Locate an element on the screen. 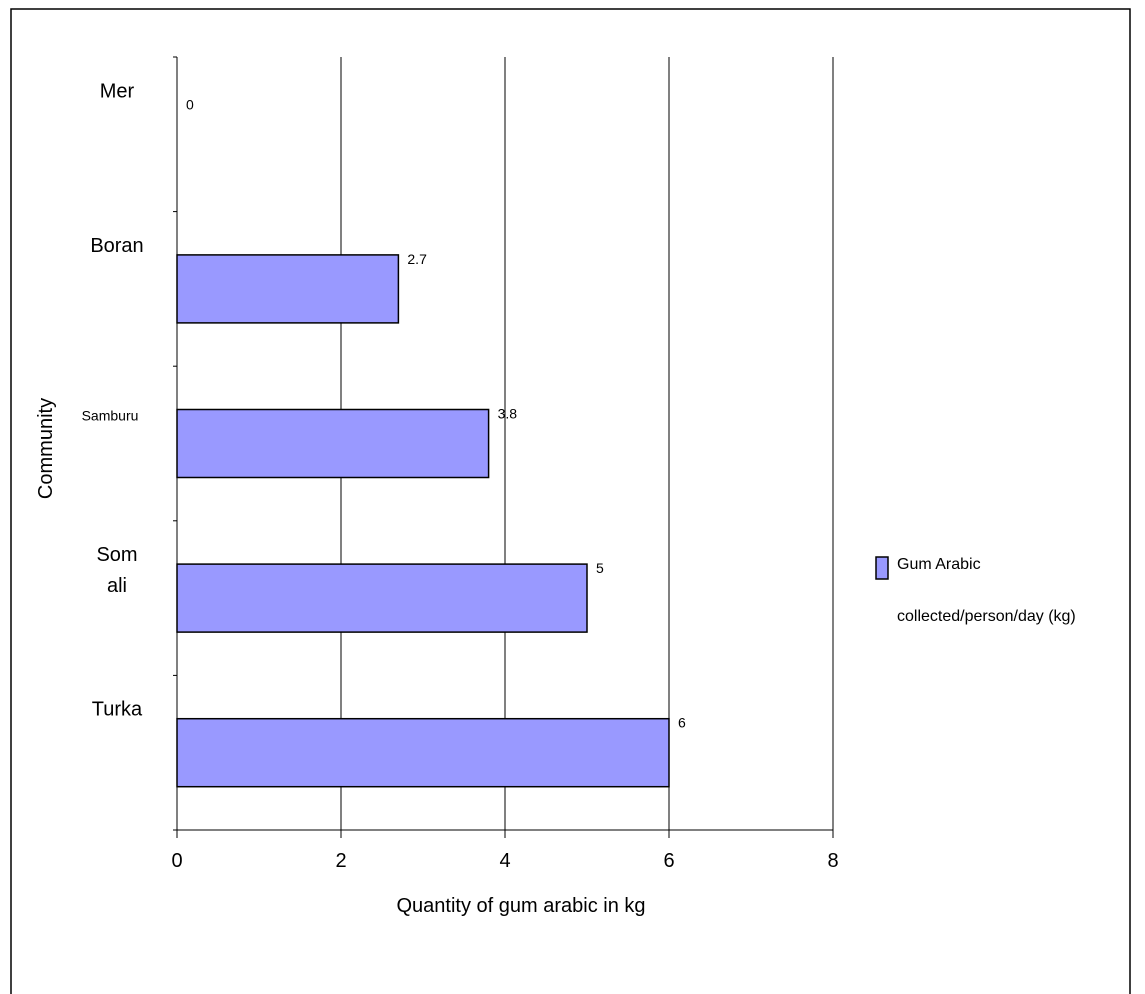  data-label-samburu: 3.8 is located at coordinates (508, 414).